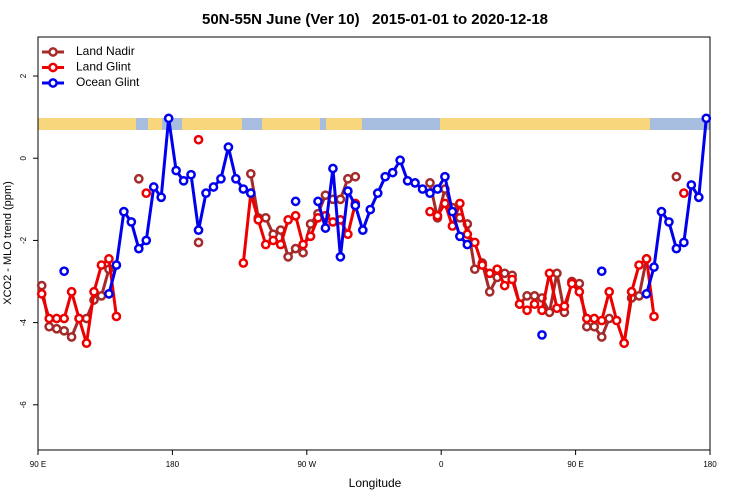 This screenshot has height=500, width=750. What do you see at coordinates (441, 464) in the screenshot?
I see `x-tick-label: 0` at bounding box center [441, 464].